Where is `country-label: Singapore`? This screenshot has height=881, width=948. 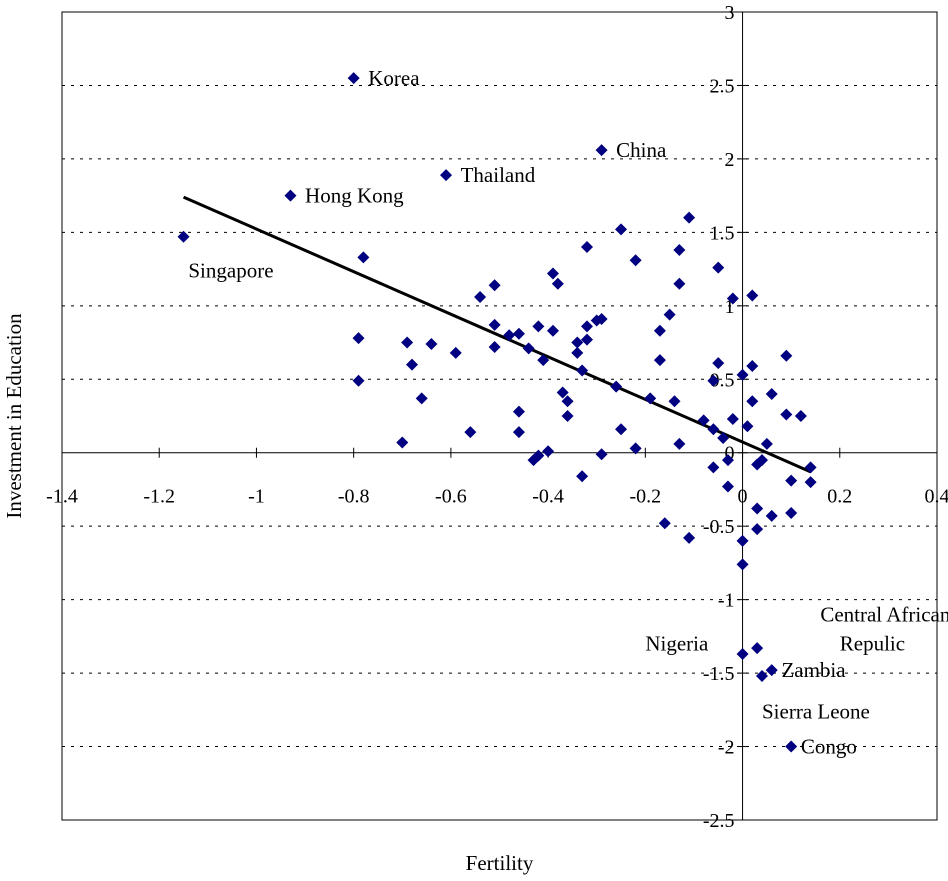
country-label: Singapore is located at coordinates (230, 271).